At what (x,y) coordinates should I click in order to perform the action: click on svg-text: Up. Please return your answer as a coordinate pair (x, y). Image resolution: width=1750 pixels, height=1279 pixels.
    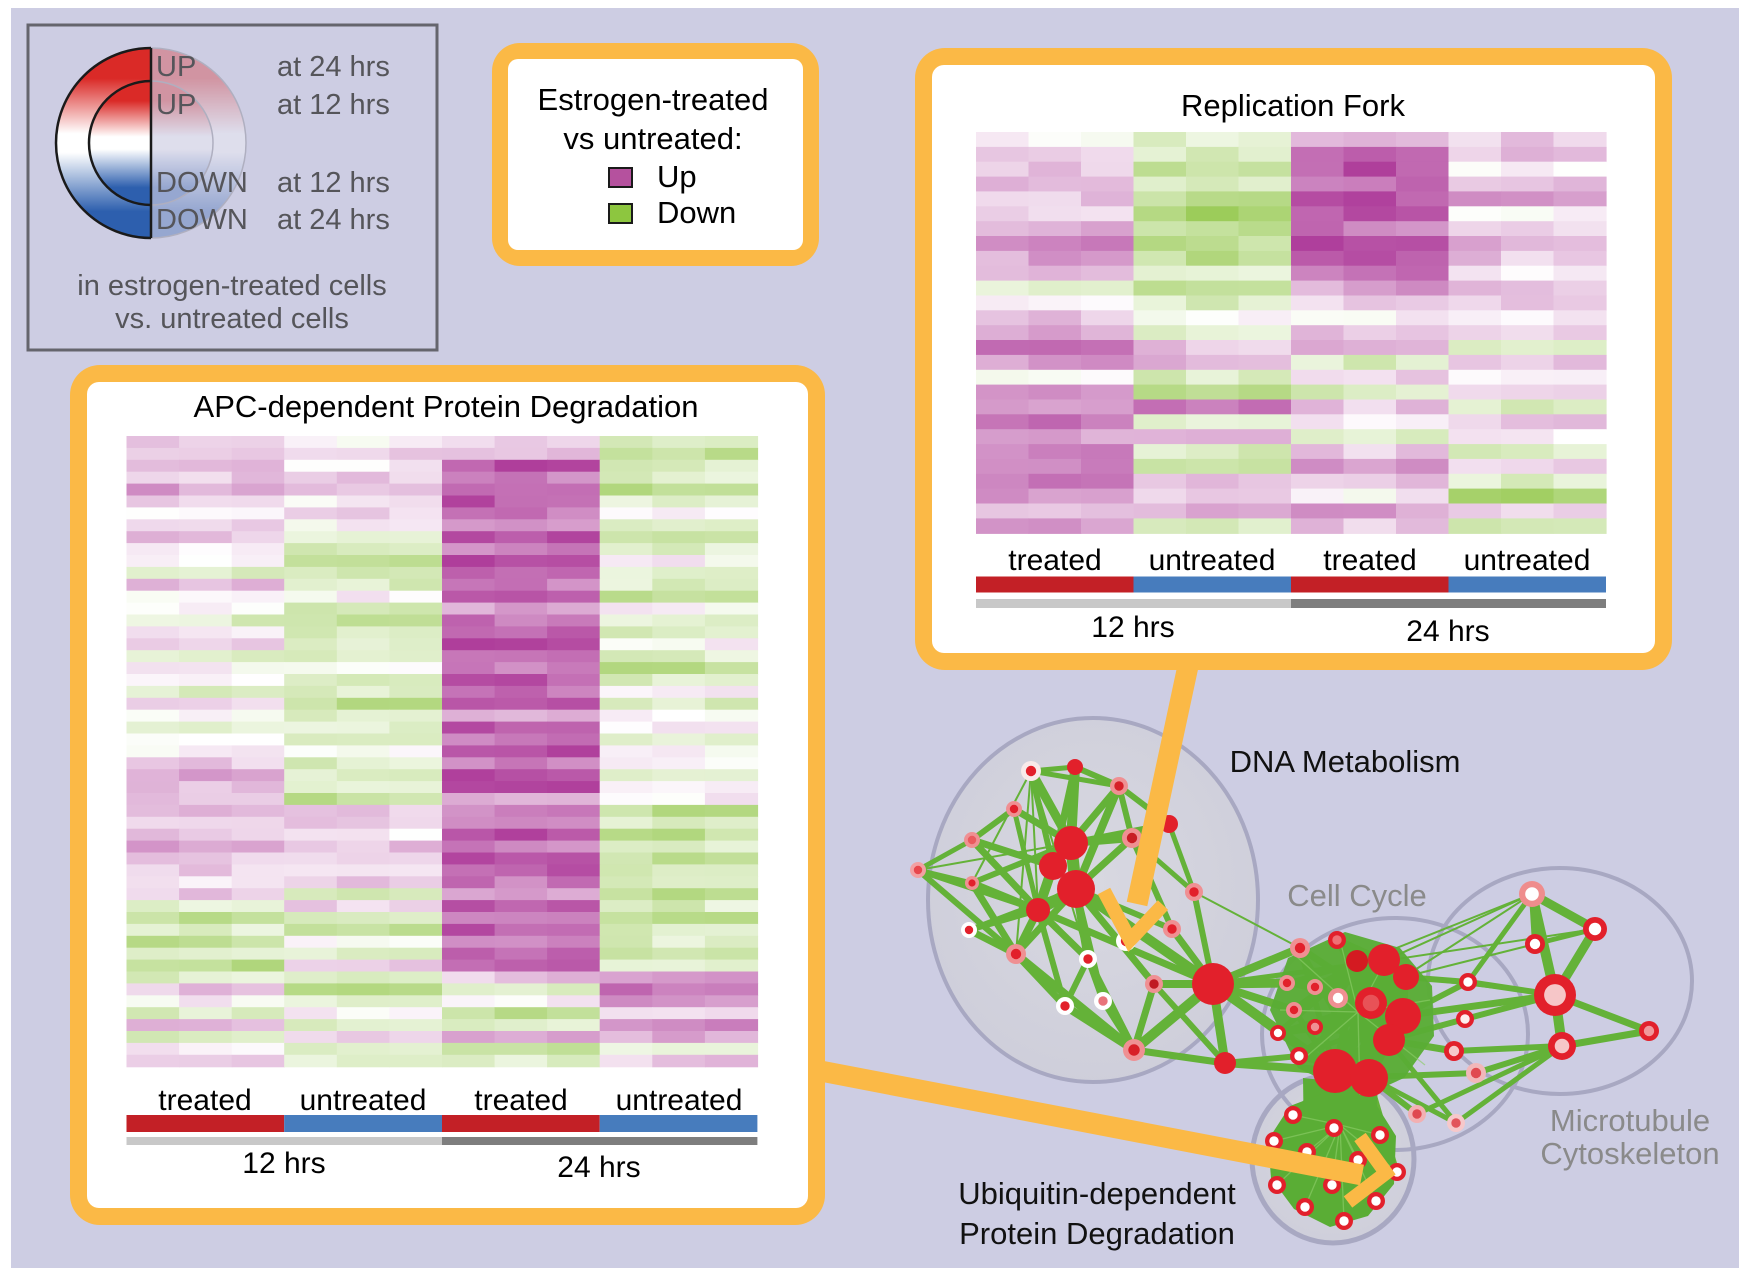
    Looking at the image, I should click on (677, 176).